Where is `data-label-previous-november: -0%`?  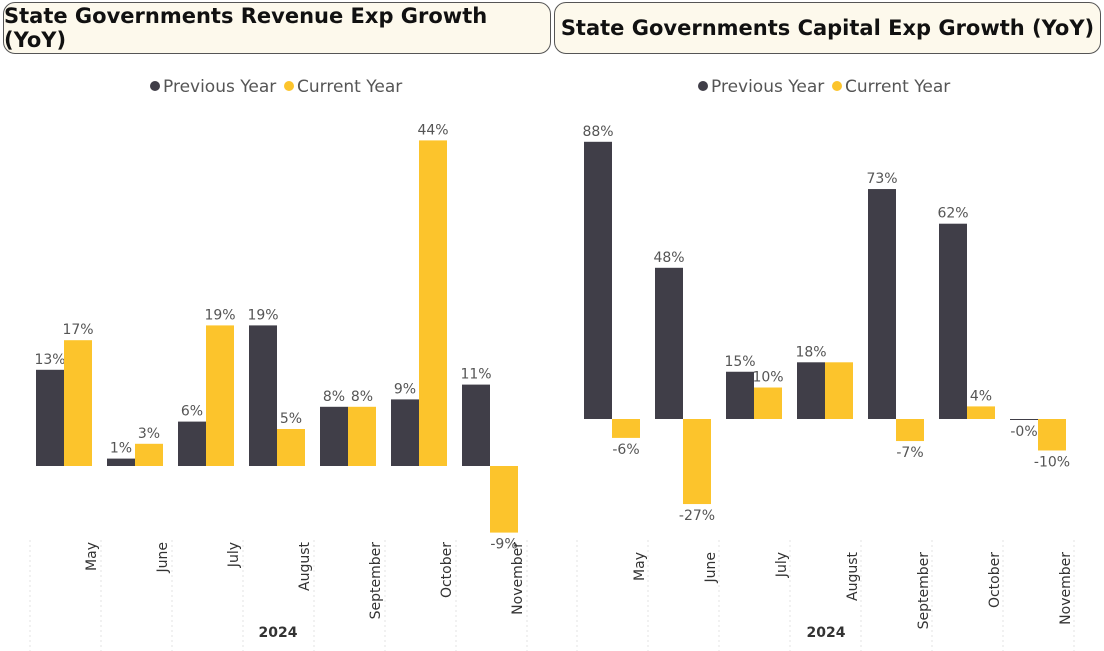
data-label-previous-november: -0% is located at coordinates (1023, 432).